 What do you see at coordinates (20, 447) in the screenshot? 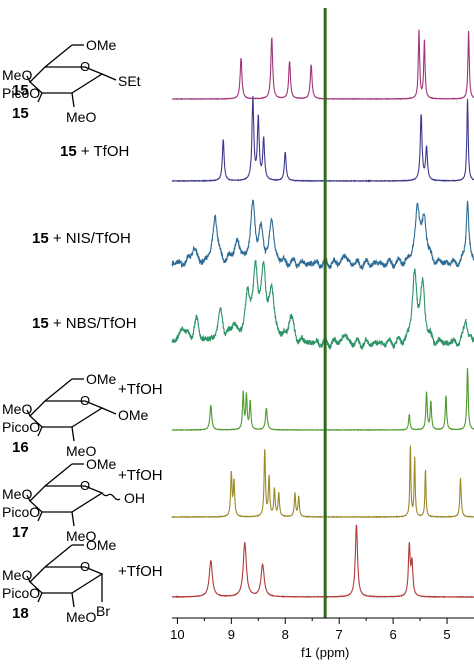
I see `compound-number: 16` at bounding box center [20, 447].